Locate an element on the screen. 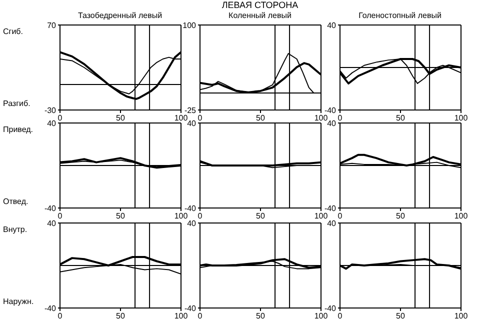 The width and height of the screenshot is (499, 320). text: Наружн. is located at coordinates (18, 301).